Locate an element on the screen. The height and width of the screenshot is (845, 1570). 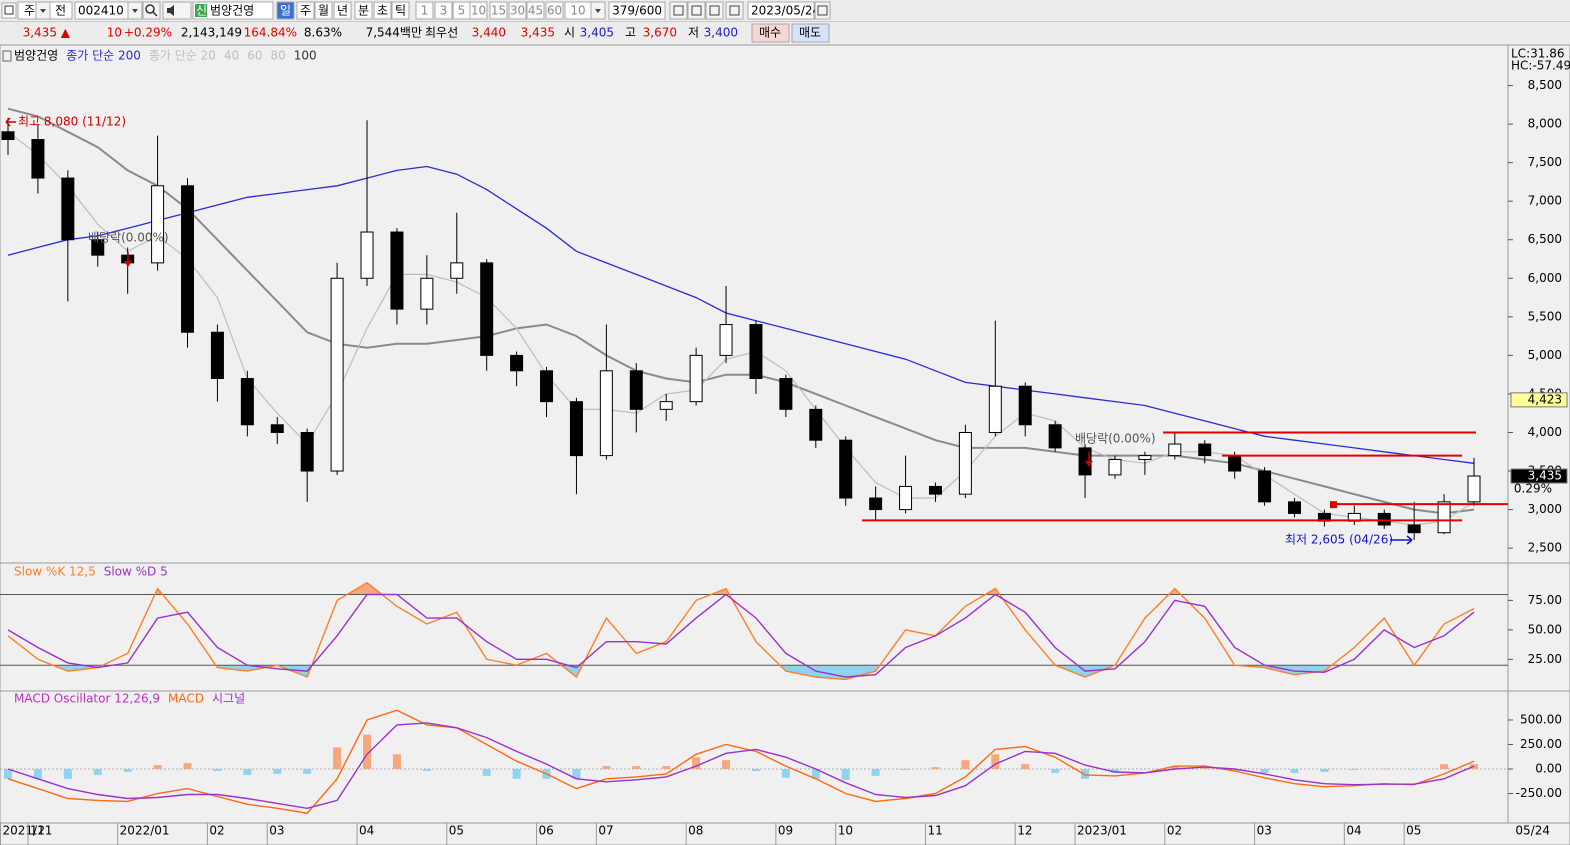
calendar-button is located at coordinates (822, 10).